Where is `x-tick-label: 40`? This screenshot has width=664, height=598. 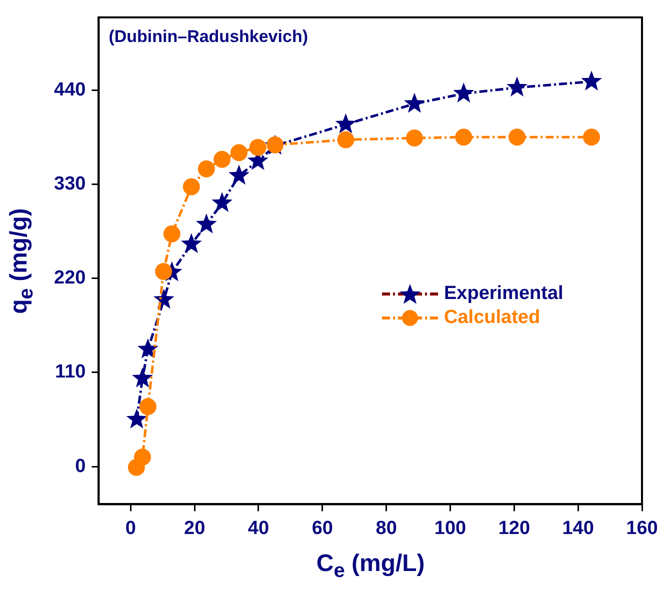
x-tick-label: 40 is located at coordinates (259, 528).